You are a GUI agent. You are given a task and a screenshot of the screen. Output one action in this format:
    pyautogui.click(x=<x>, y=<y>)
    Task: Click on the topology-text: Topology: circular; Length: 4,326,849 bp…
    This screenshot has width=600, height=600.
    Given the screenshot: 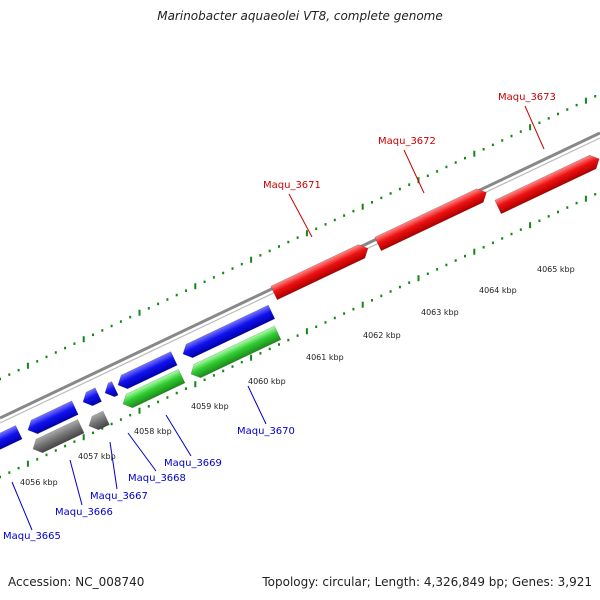 What is the action you would take?
    pyautogui.click(x=427, y=582)
    